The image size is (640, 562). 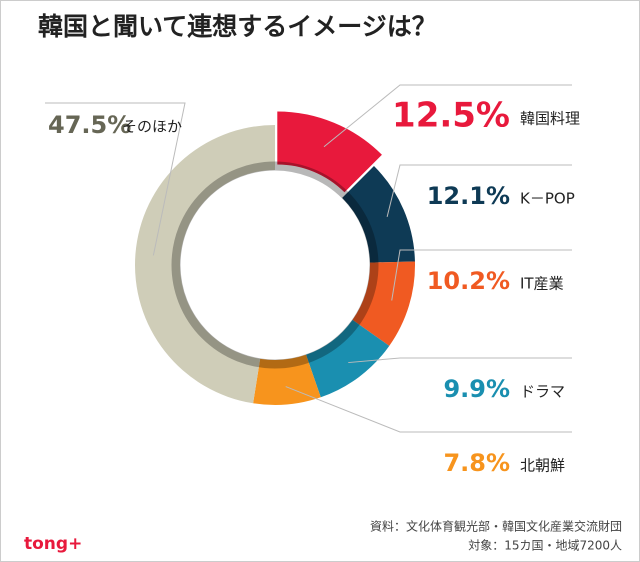 I want to click on category-label: ドラマ, so click(x=542, y=392).